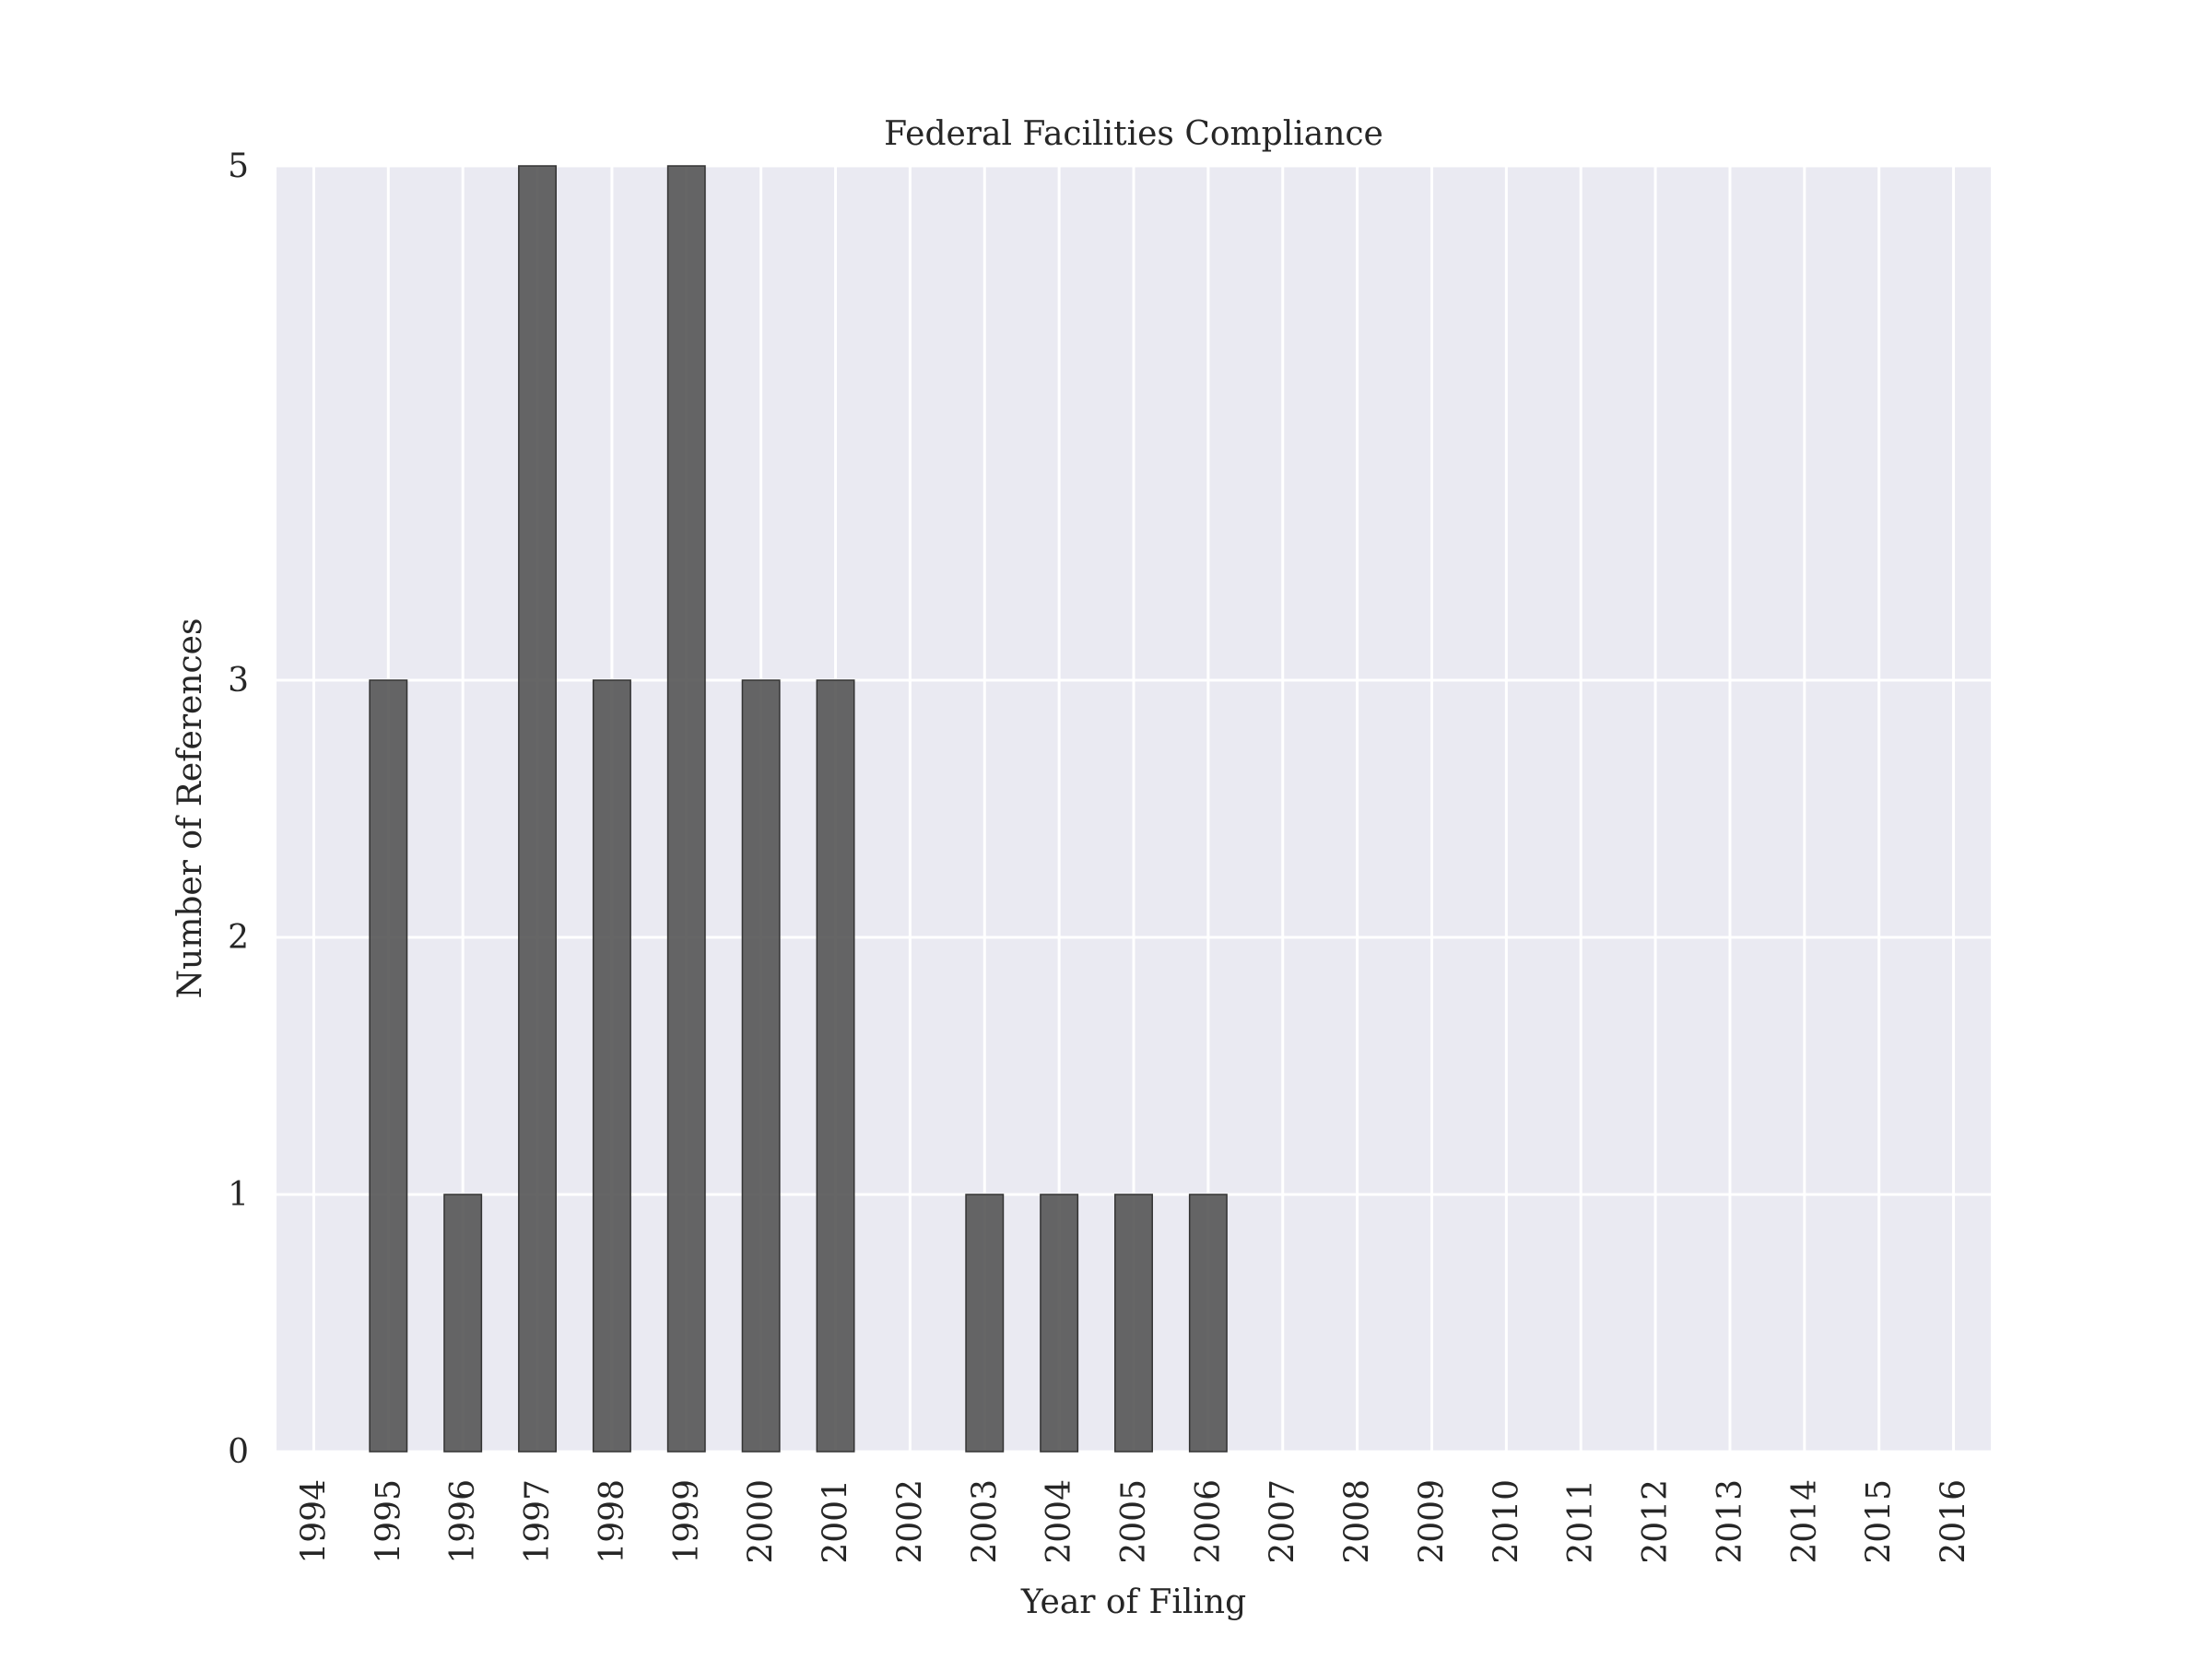 This screenshot has width=2212, height=1659. Describe the element at coordinates (1581, 1521) in the screenshot. I see `x-tick-label: 2011` at that location.